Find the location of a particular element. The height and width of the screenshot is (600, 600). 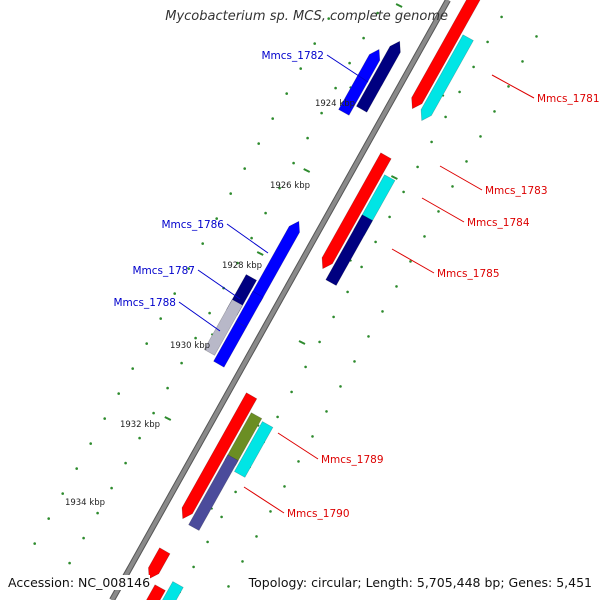

gene-silver is located at coordinates (223, 327).